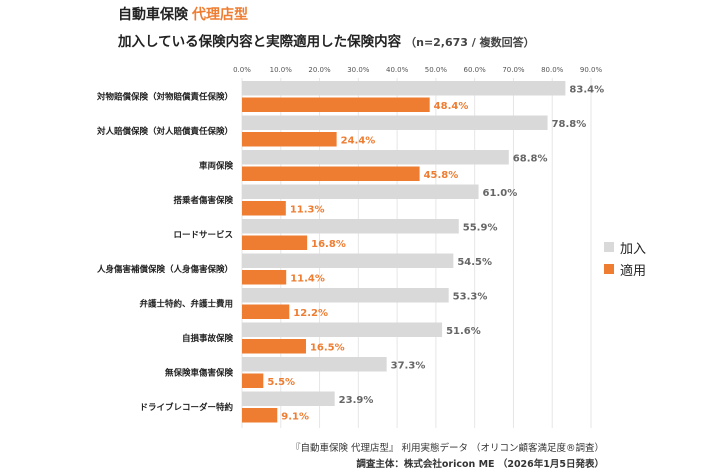 This screenshot has height=474, width=710. I want to click on value-label-enrolled: 51.6%, so click(463, 331).